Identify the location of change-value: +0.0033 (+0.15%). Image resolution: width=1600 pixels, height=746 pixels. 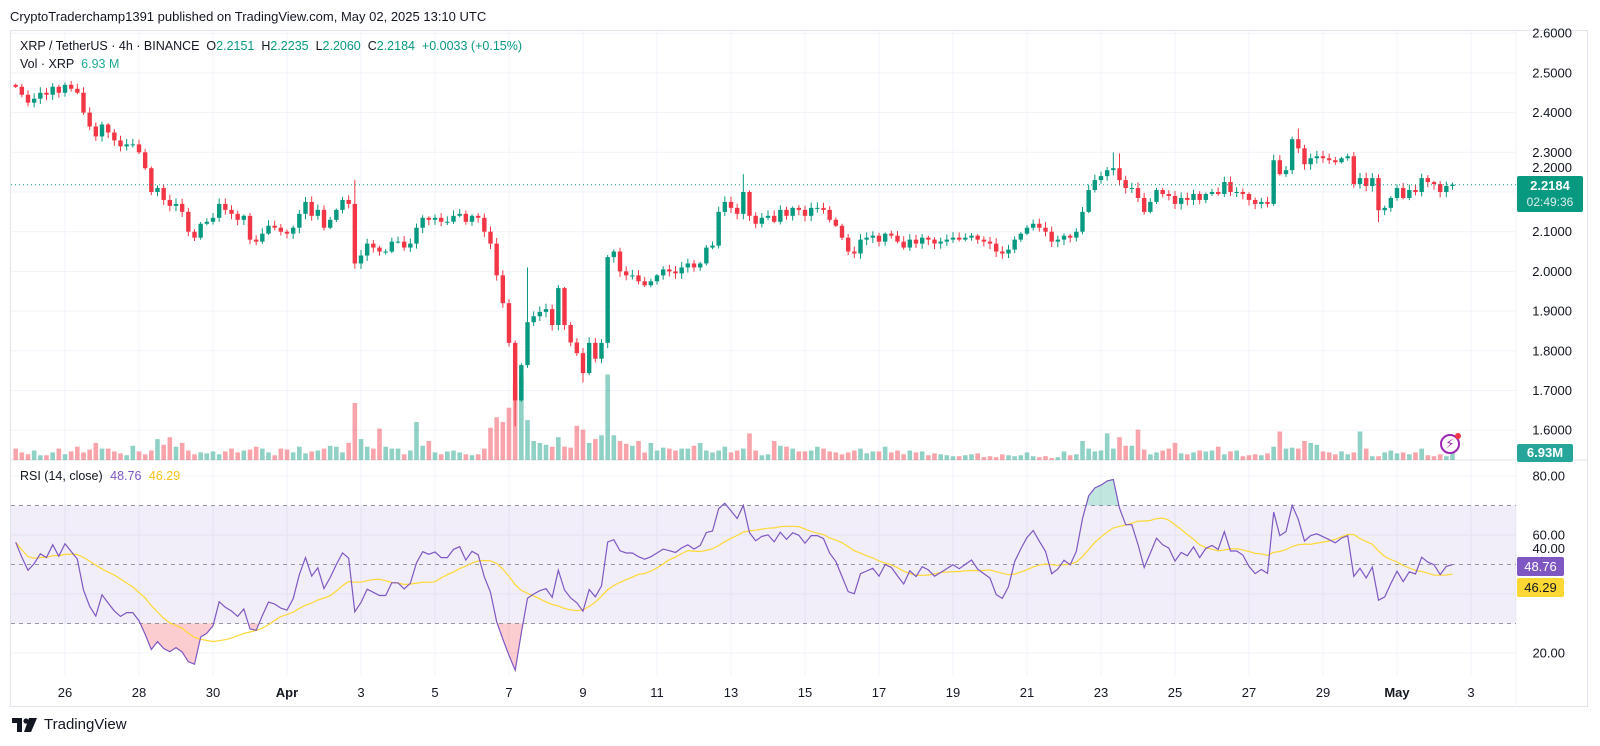
(471, 46).